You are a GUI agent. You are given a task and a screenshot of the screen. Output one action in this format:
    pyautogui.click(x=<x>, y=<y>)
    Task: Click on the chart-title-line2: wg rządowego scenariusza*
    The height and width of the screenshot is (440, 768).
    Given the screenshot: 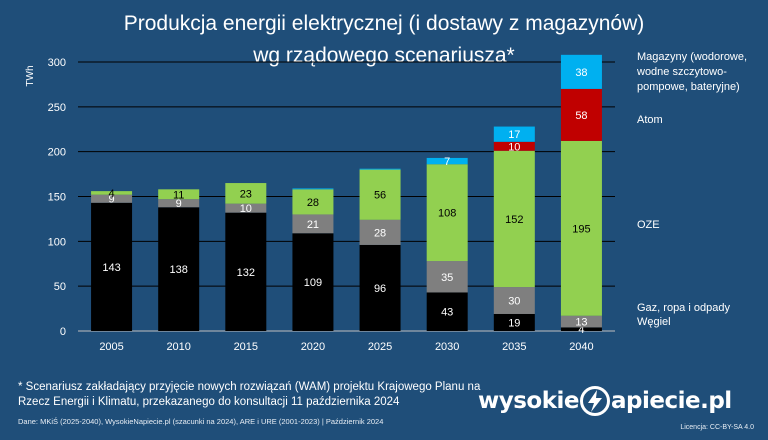 What is the action you would take?
    pyautogui.click(x=384, y=55)
    